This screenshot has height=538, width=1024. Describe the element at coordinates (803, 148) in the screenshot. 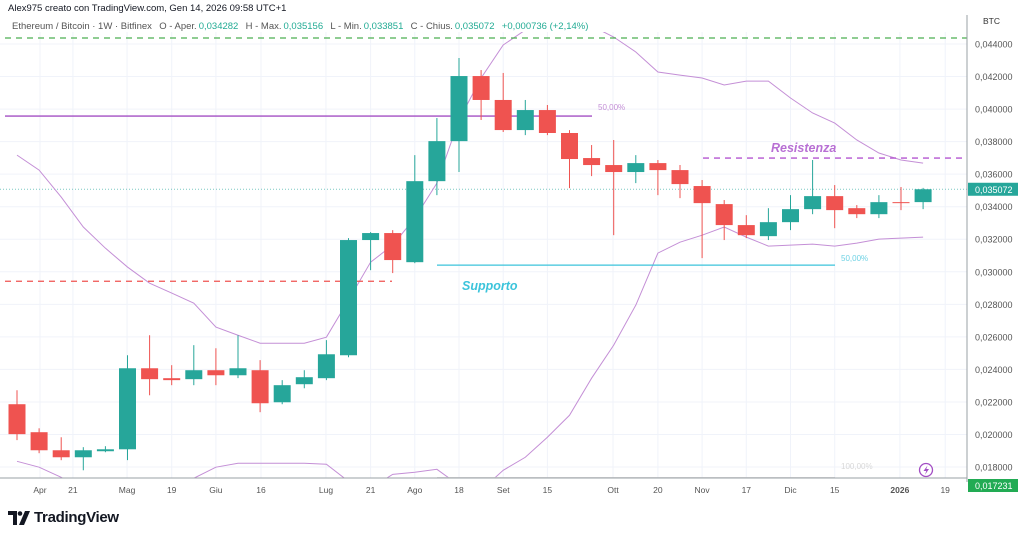

I see `resistance-label: Resistenza` at that location.